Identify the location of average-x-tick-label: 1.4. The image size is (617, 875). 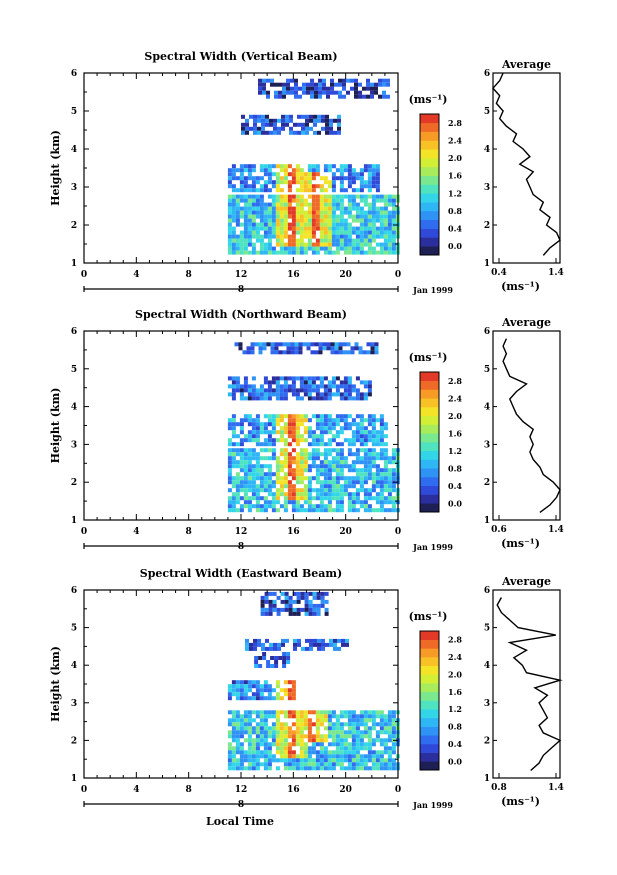
(556, 530).